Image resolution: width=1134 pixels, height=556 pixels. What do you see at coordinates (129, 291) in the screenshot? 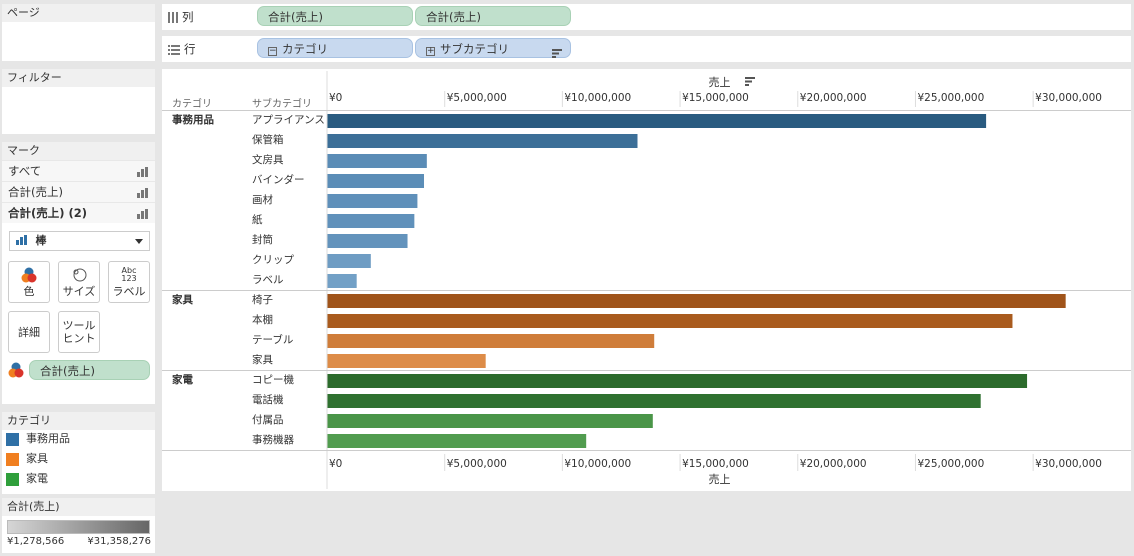
I see `label-card-label: ラベル` at bounding box center [129, 291].